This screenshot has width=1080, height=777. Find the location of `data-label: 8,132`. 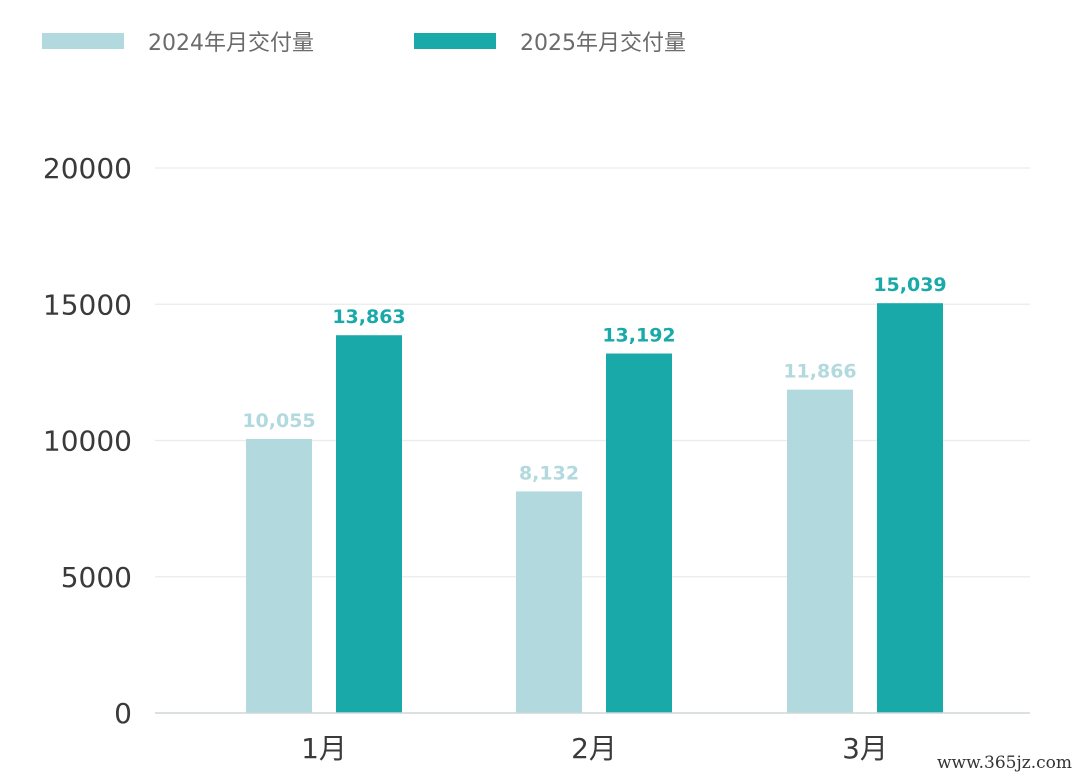

data-label: 8,132 is located at coordinates (549, 473).